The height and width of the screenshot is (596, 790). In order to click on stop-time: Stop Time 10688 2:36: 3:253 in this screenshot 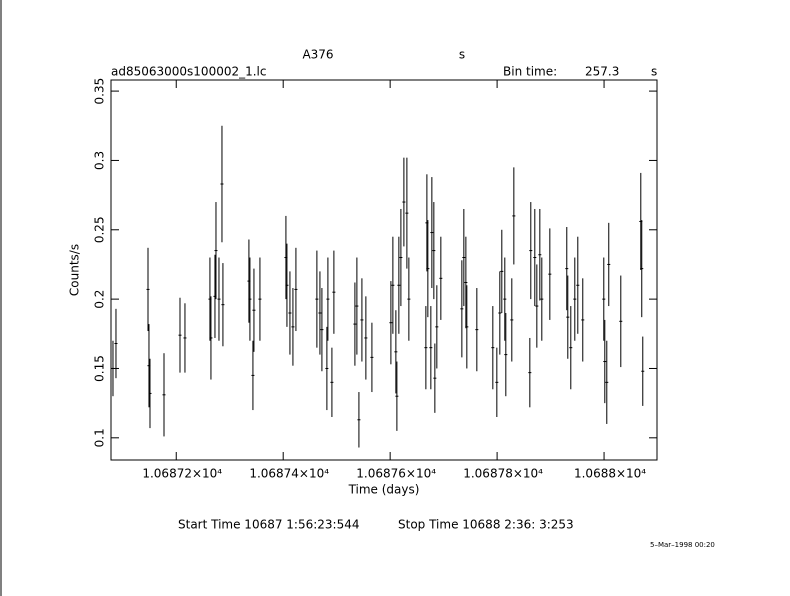, I will do `click(486, 525)`.